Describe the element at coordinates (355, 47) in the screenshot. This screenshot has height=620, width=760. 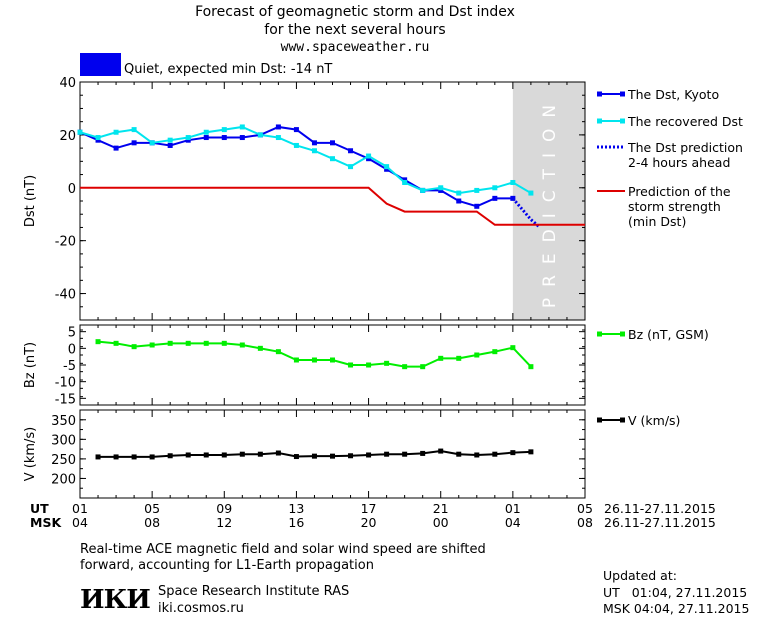
I see `chart-title-url: www.spaceweather.ru` at that location.